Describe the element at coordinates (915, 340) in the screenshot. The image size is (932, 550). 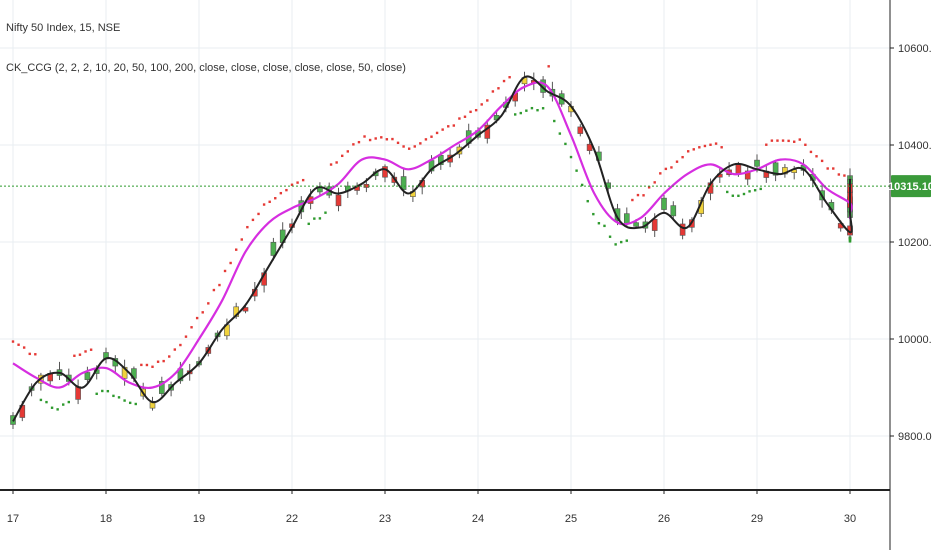
I see `y-tick-label: 10000.00` at that location.